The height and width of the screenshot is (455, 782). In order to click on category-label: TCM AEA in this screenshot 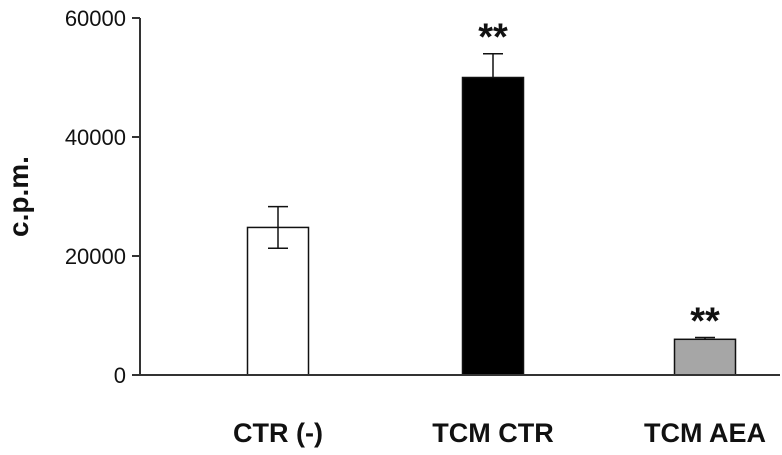, I will do `click(705, 433)`.